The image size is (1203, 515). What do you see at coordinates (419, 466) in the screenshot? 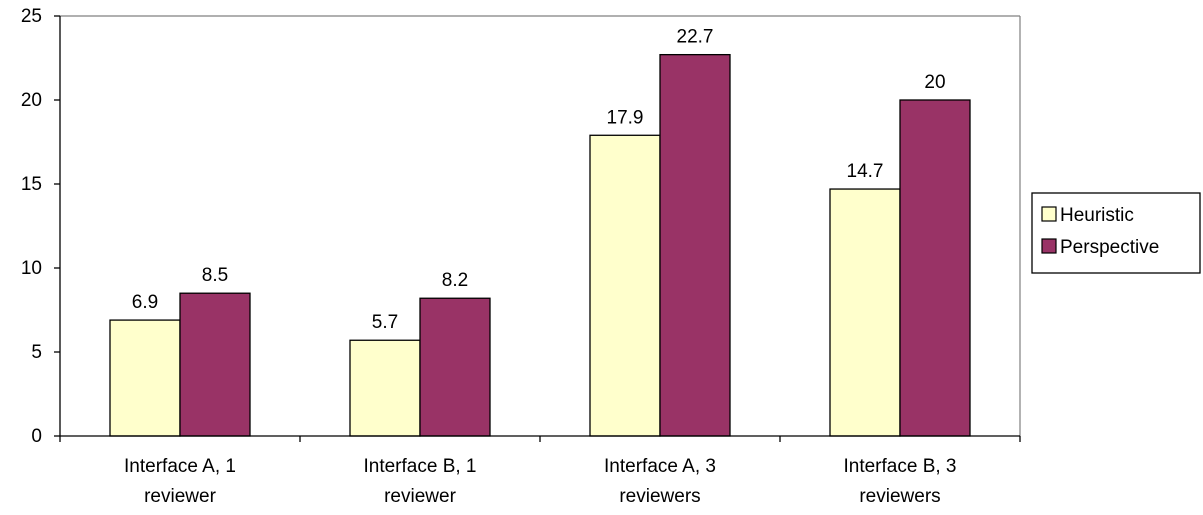
I see `category-label: Interface B, 1` at bounding box center [419, 466].